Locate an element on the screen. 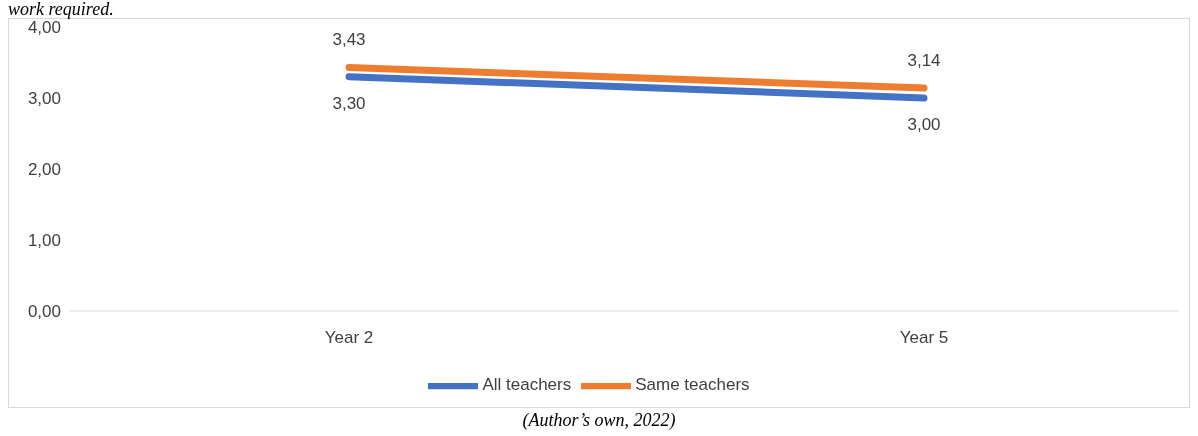  x-tick-label: Year 2 is located at coordinates (349, 338).